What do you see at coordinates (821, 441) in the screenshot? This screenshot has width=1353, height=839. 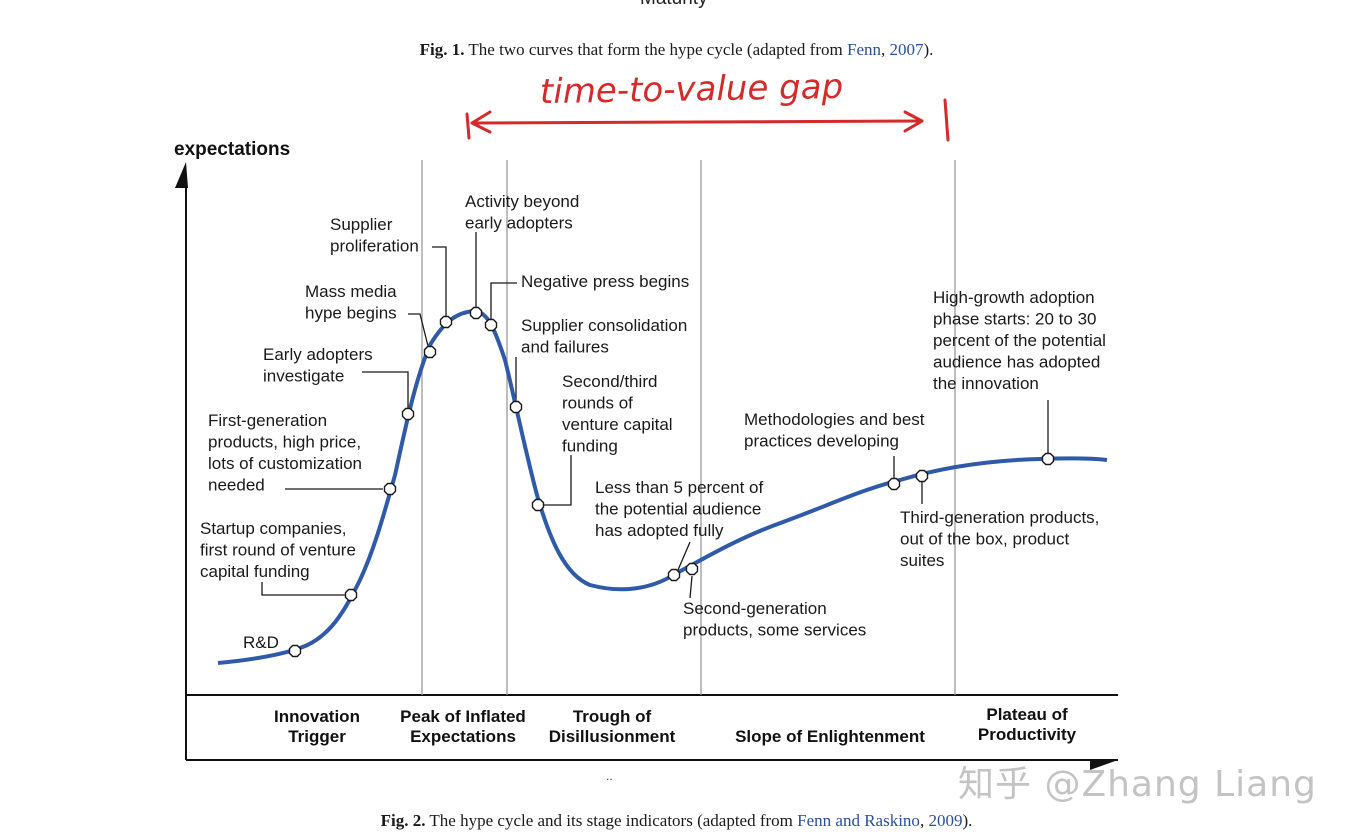 I see `annotation-line: practices developing` at bounding box center [821, 441].